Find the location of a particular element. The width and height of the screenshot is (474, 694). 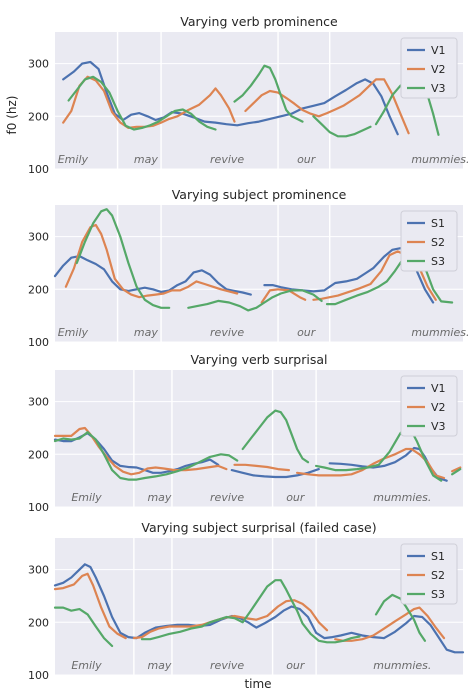

y-axis-label: f0 (hz) is located at coordinates (12, 115).